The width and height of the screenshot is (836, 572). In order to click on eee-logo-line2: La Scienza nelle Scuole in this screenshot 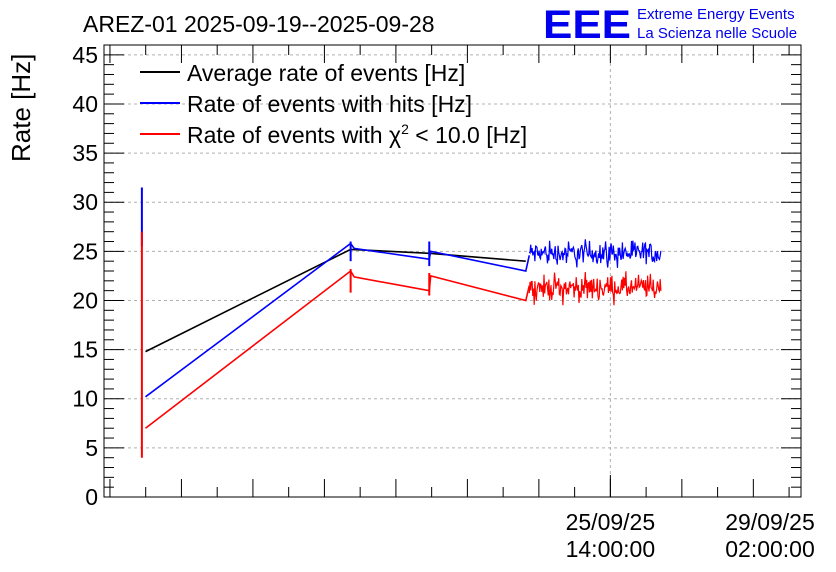, I will do `click(717, 33)`.